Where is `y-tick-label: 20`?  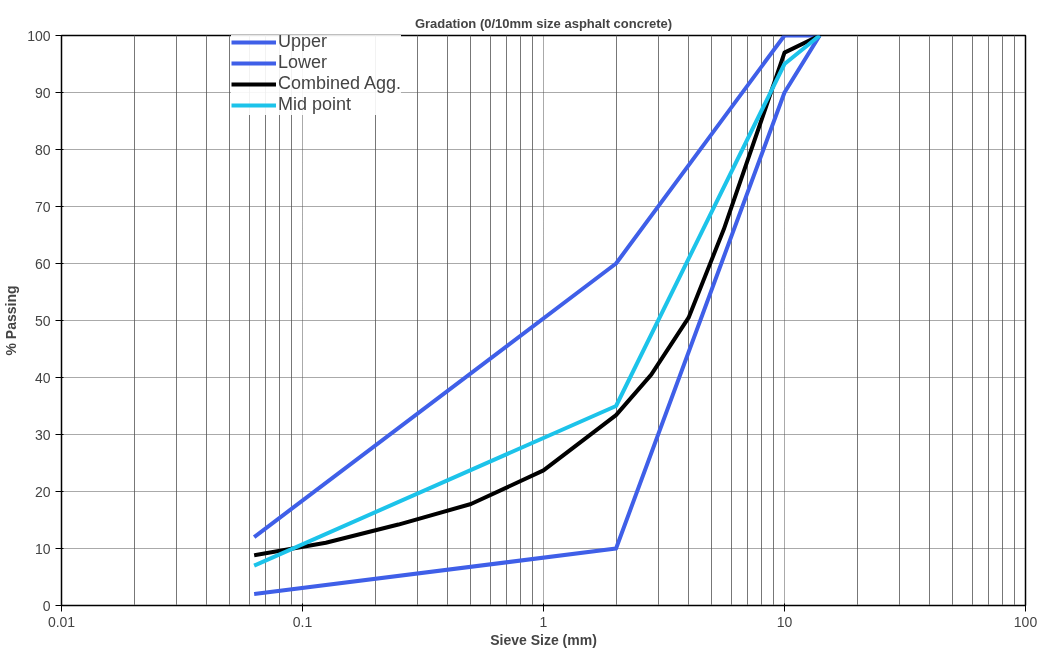 y-tick-label: 20 is located at coordinates (42, 491).